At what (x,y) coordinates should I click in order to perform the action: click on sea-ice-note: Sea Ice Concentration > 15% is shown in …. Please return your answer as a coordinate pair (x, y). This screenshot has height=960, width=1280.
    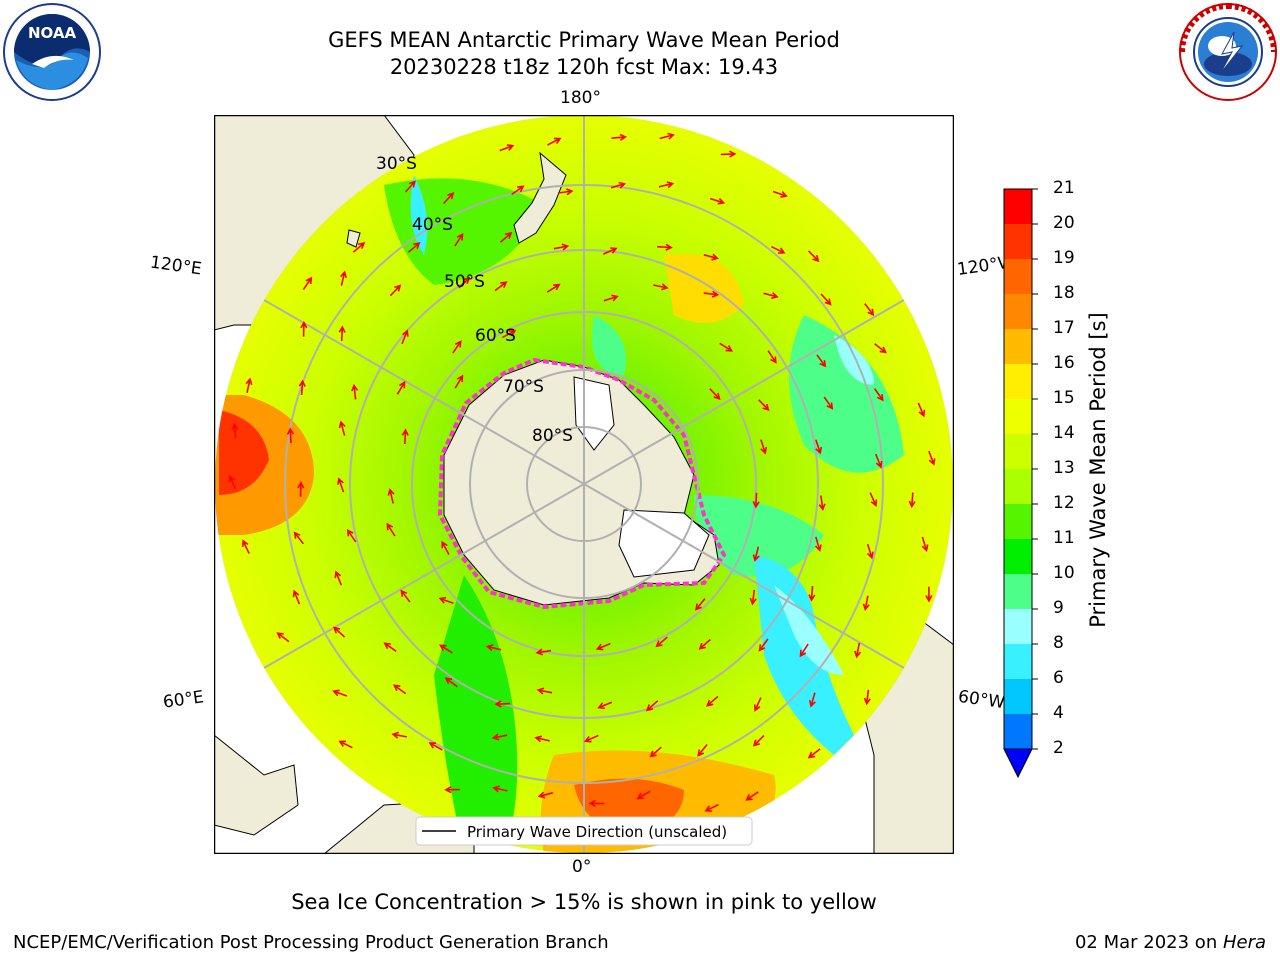
    Looking at the image, I should click on (584, 902).